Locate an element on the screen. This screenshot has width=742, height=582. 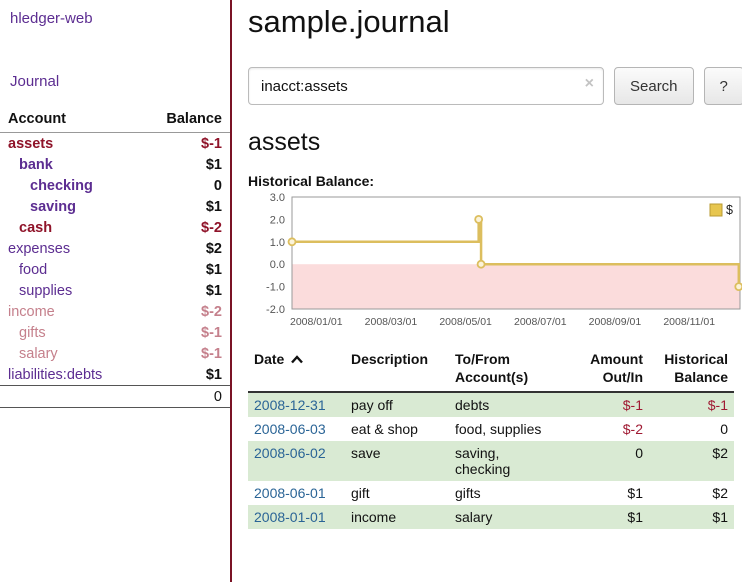
account-link: bank is located at coordinates (36, 164).